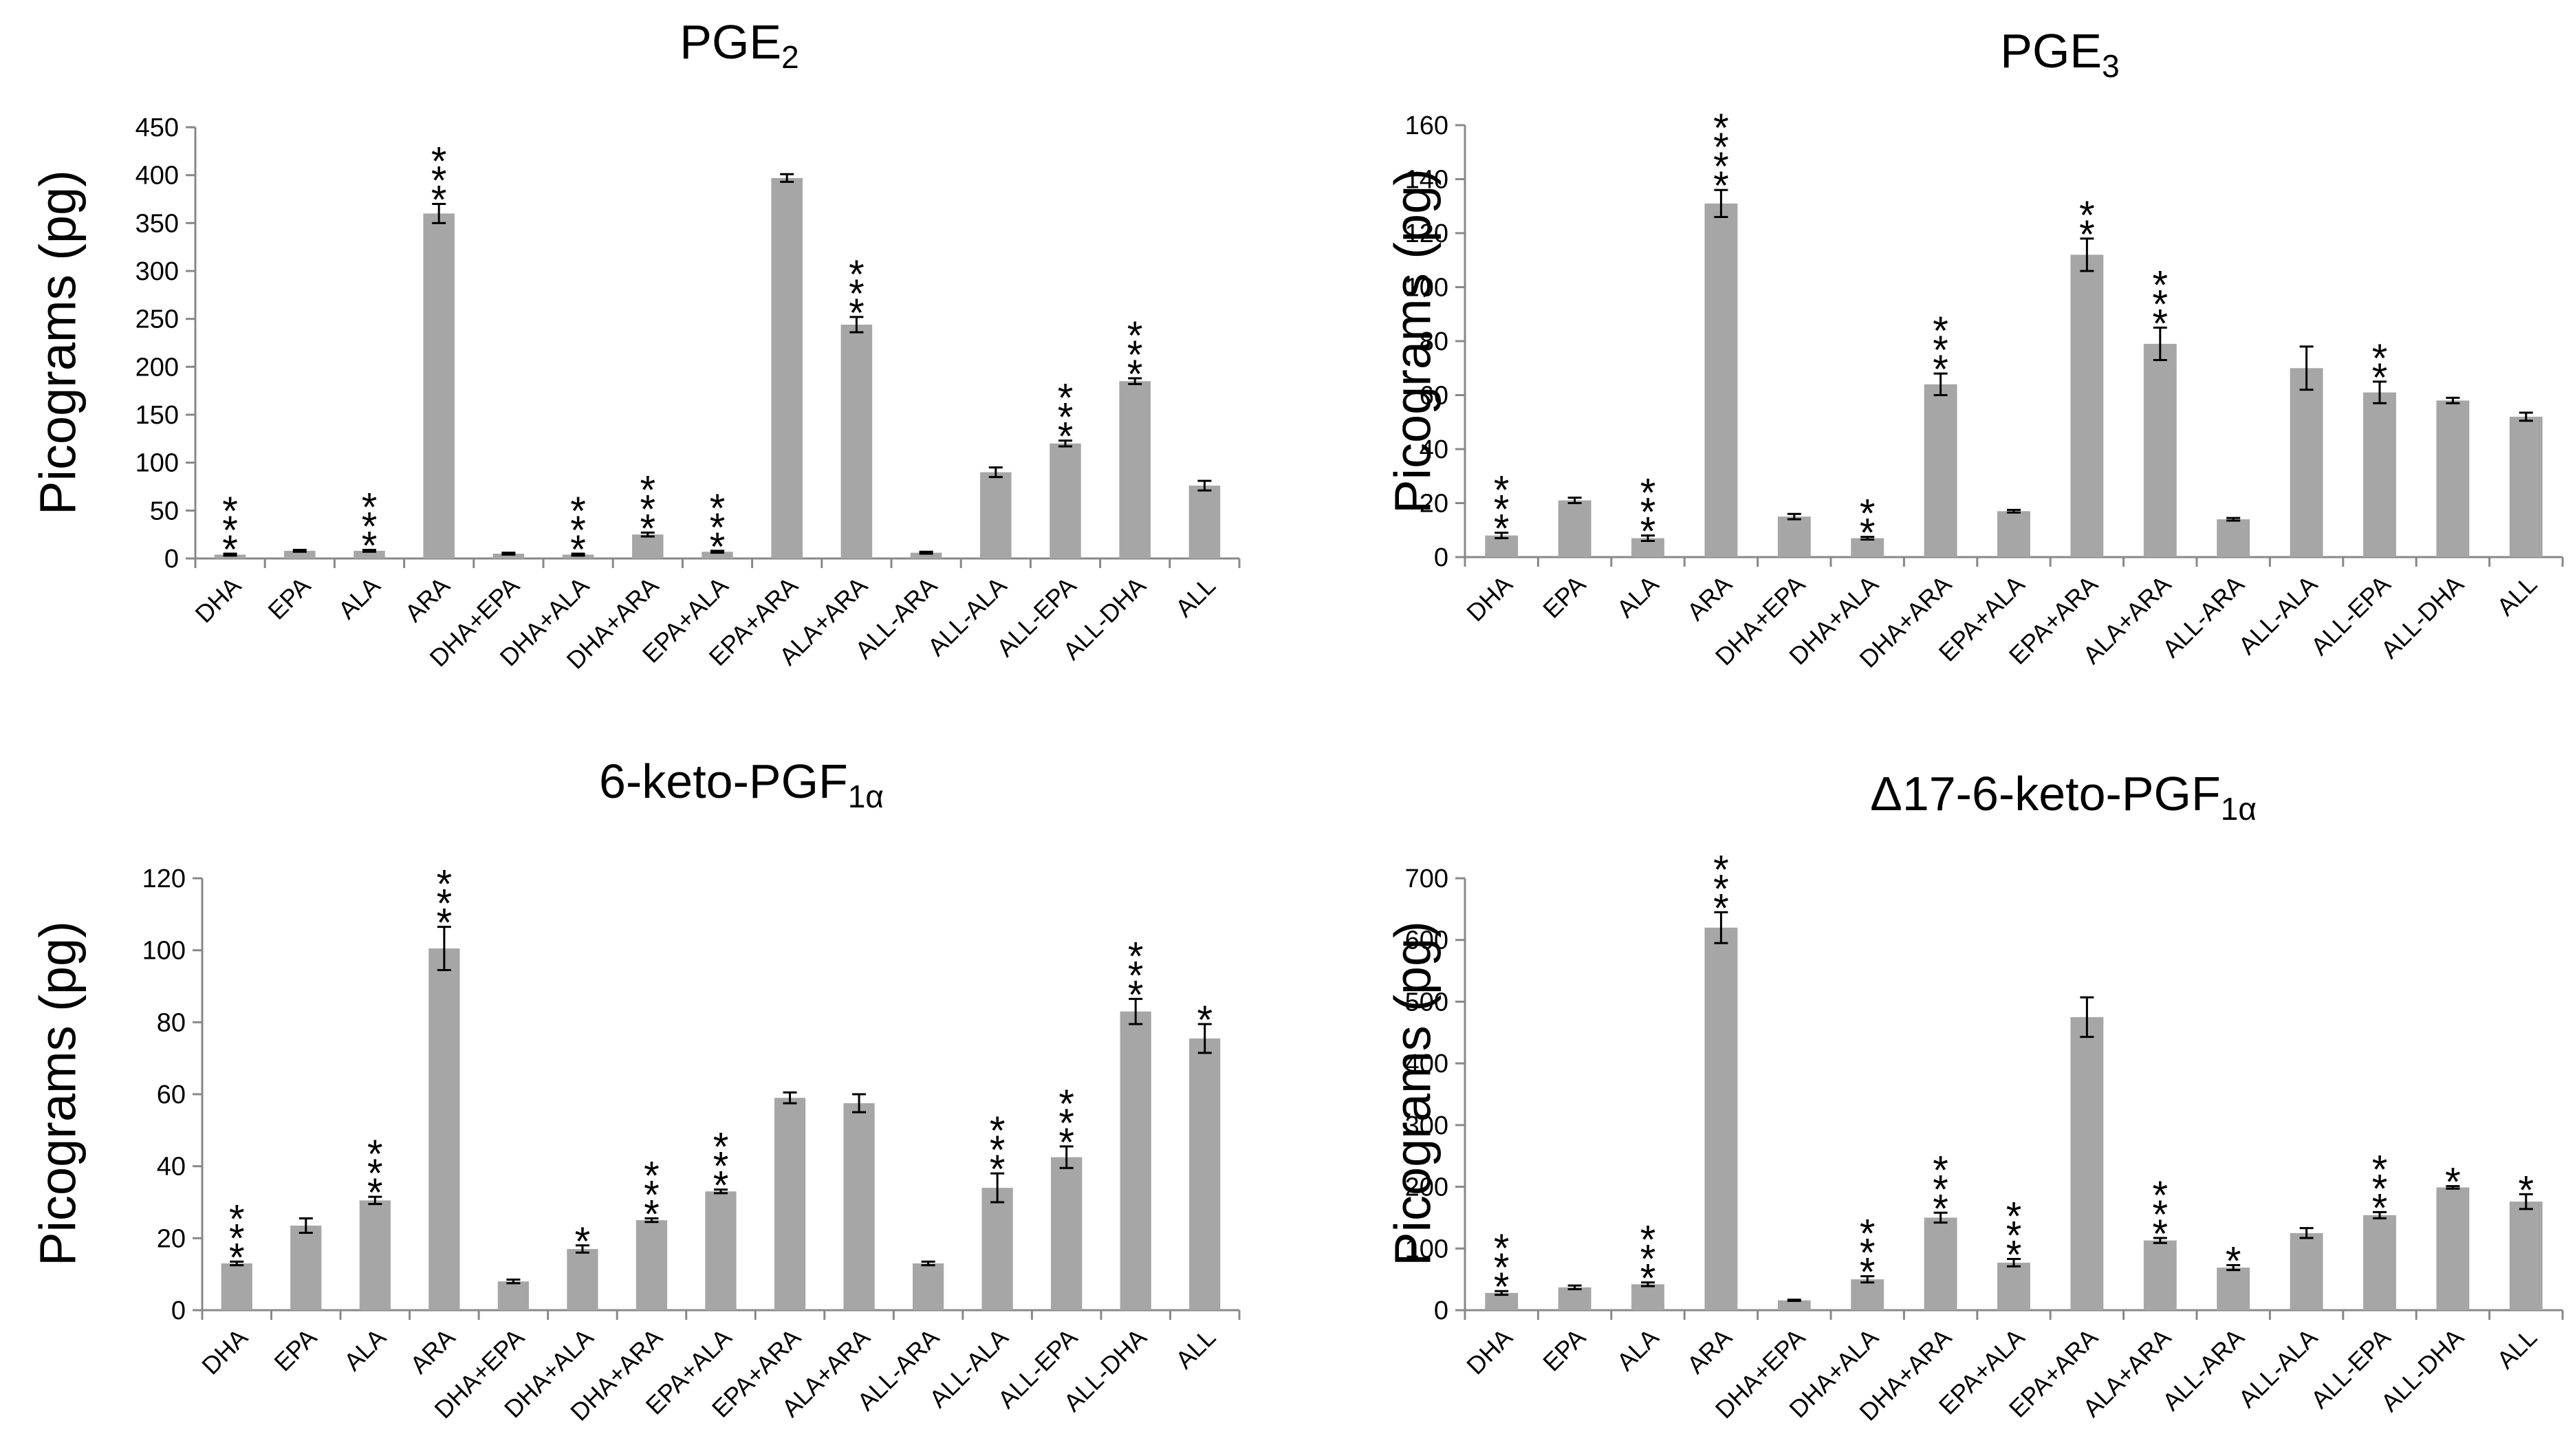 This screenshot has height=1456, width=2575. What do you see at coordinates (369, 554) in the screenshot?
I see `bar-ala` at bounding box center [369, 554].